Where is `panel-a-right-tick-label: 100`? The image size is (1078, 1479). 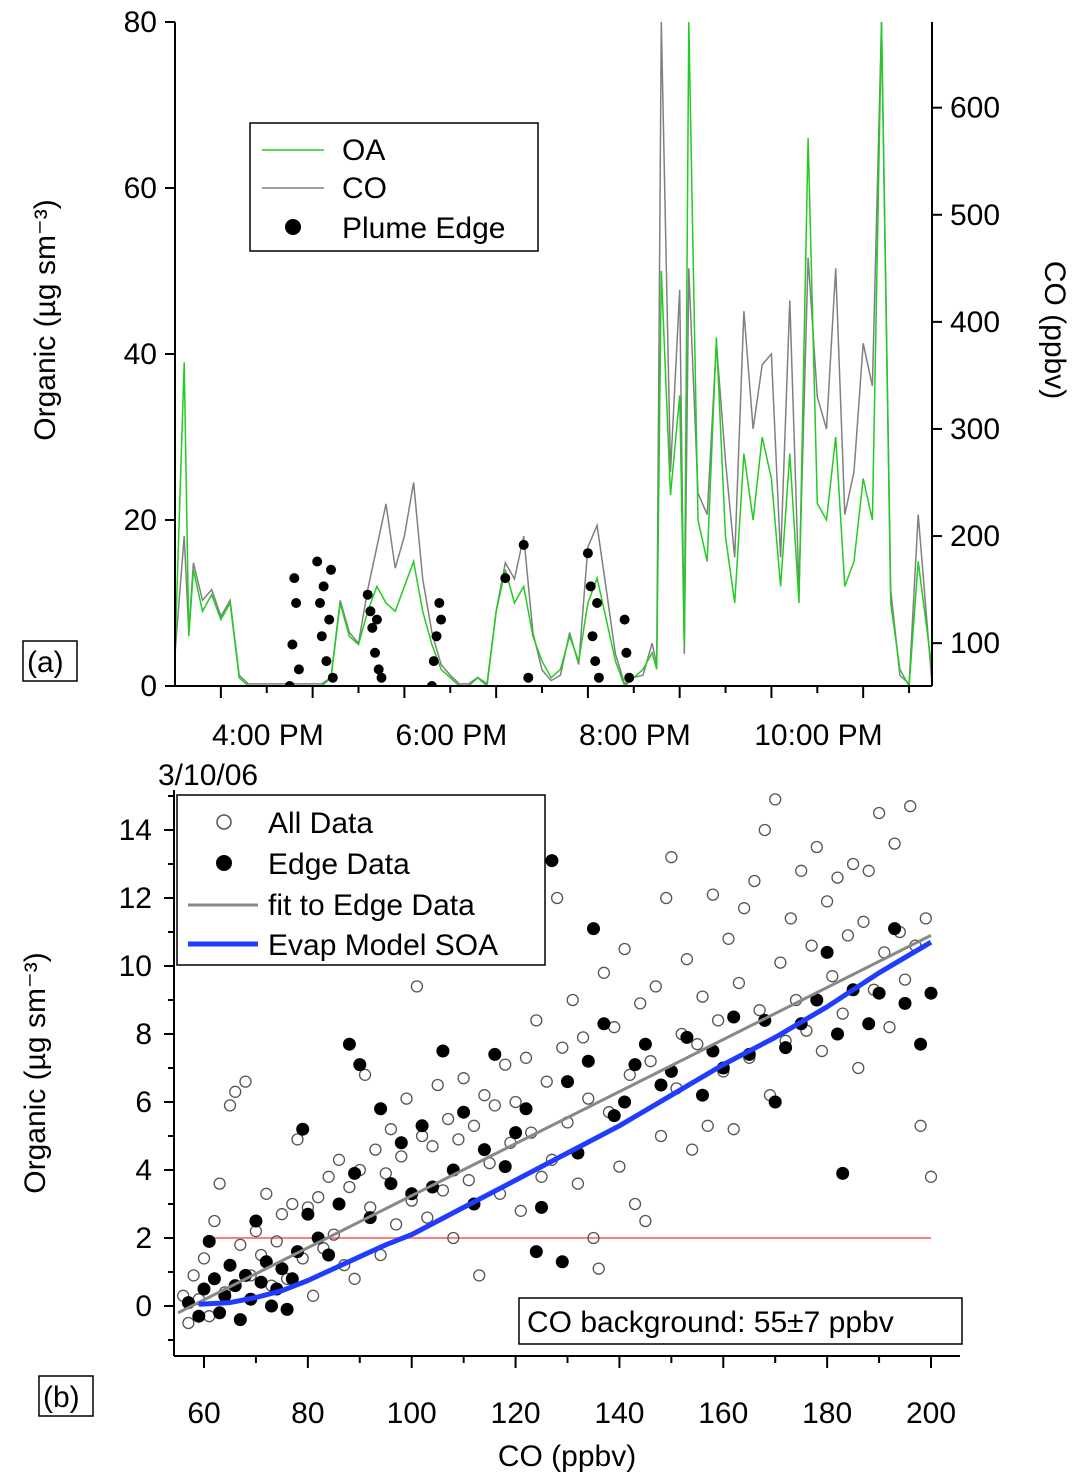 panel-a-right-tick-label: 100 is located at coordinates (975, 643).